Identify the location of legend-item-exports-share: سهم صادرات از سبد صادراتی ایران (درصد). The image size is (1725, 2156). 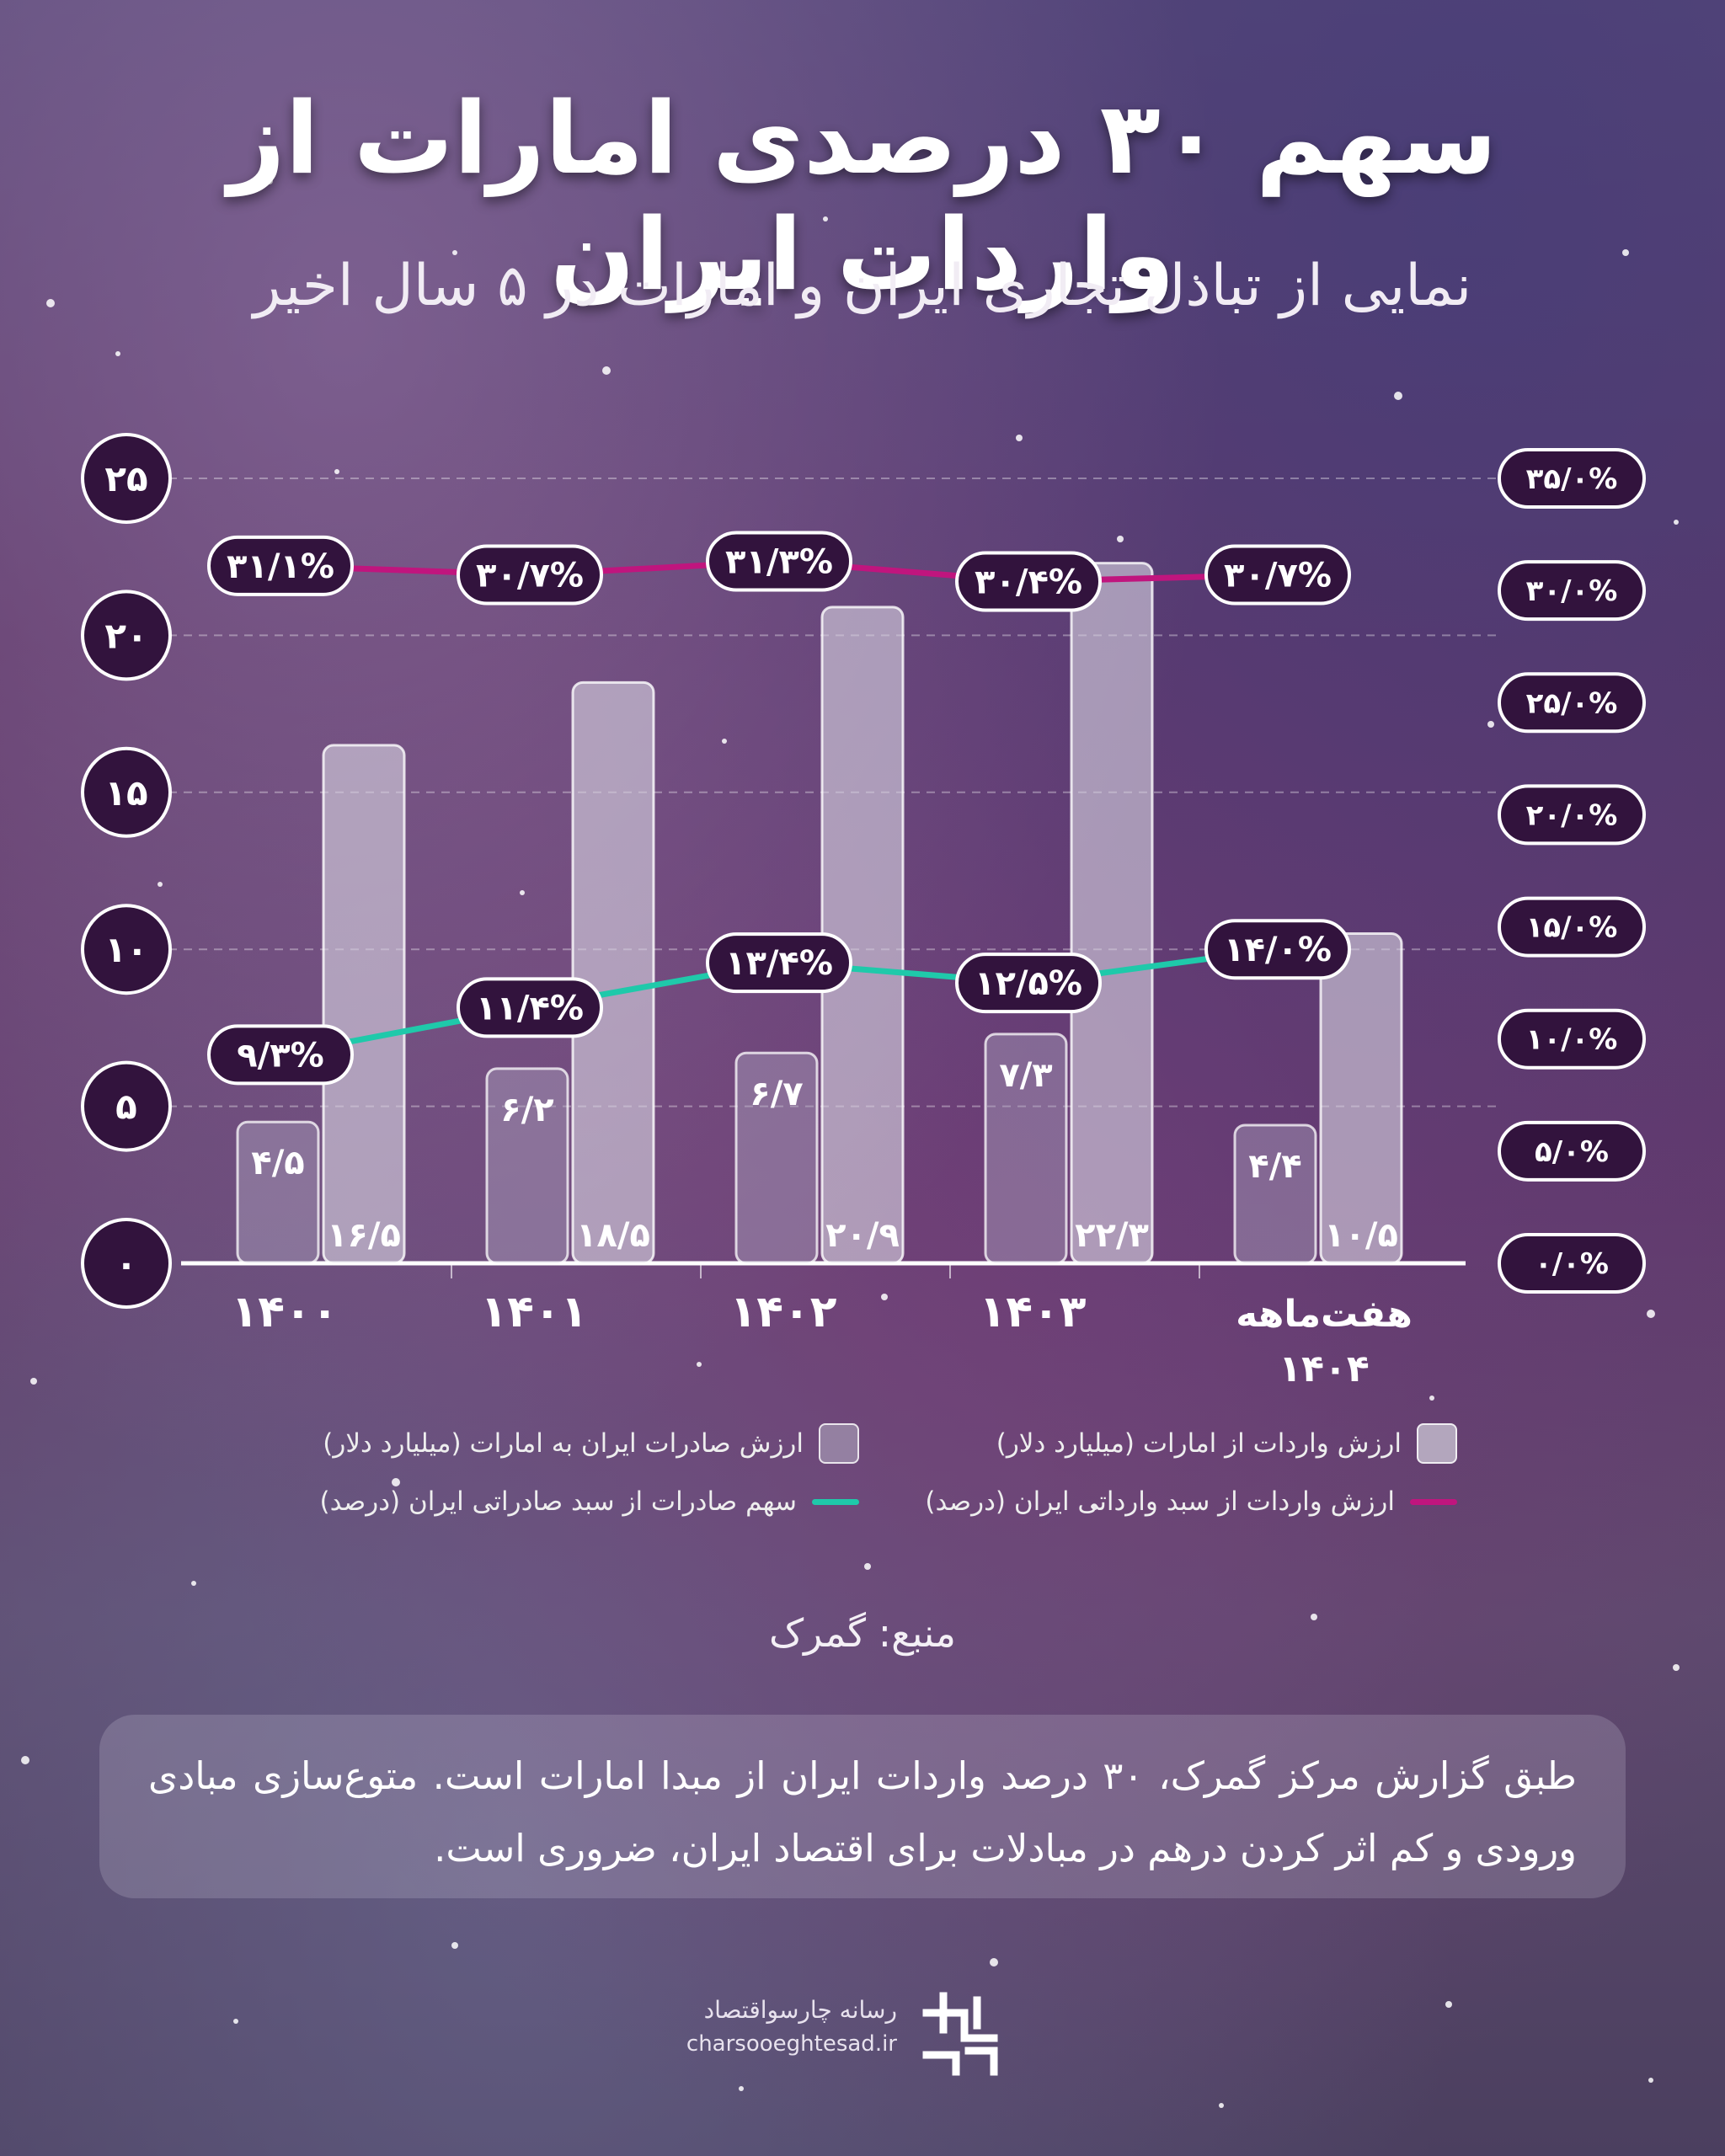
(589, 1501).